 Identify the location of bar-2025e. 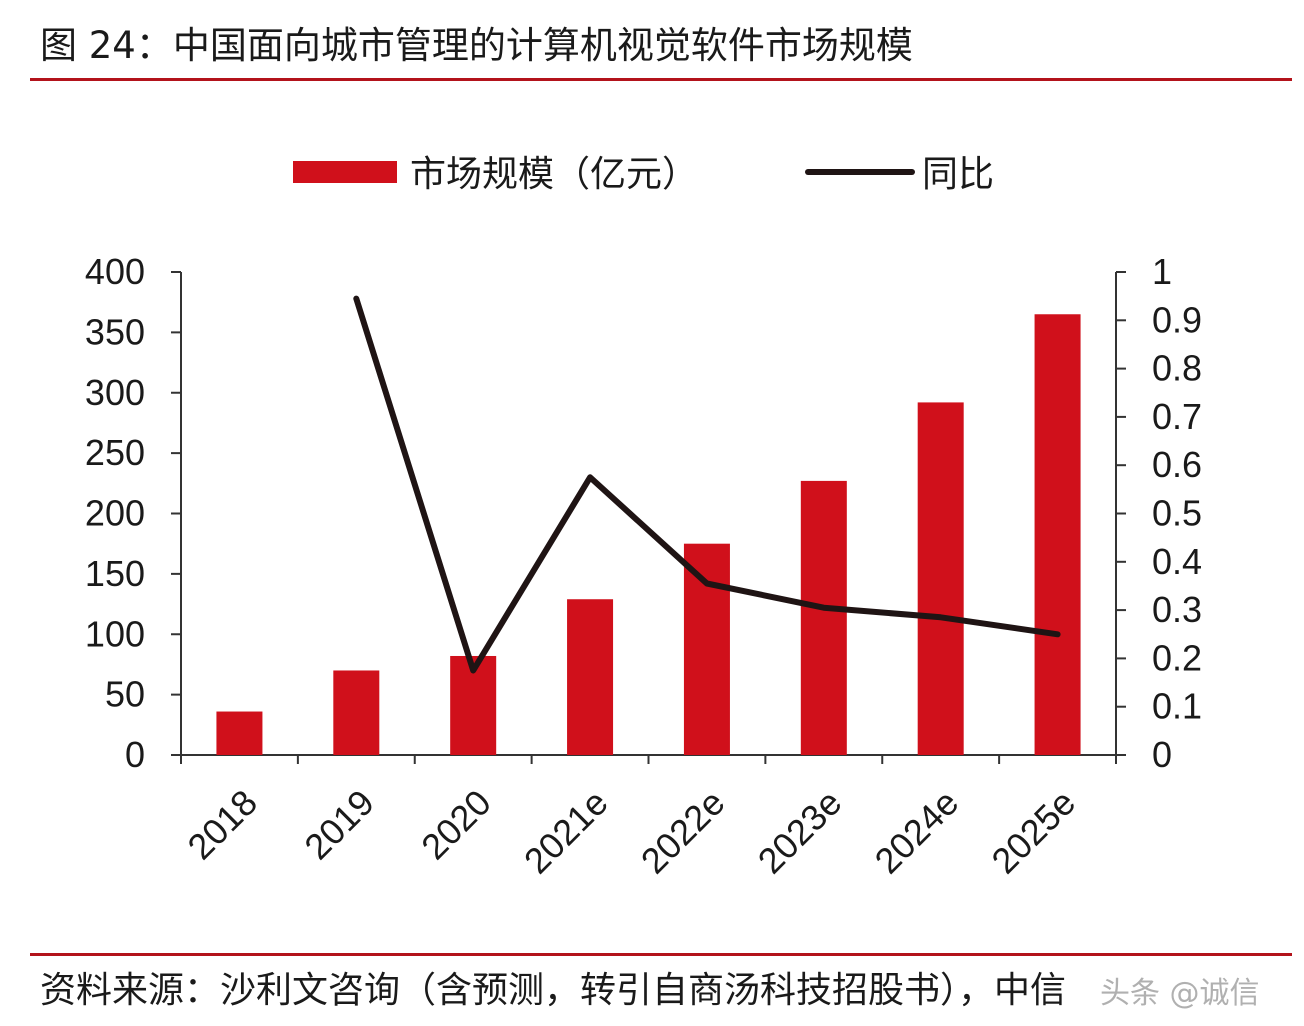
(1057, 534).